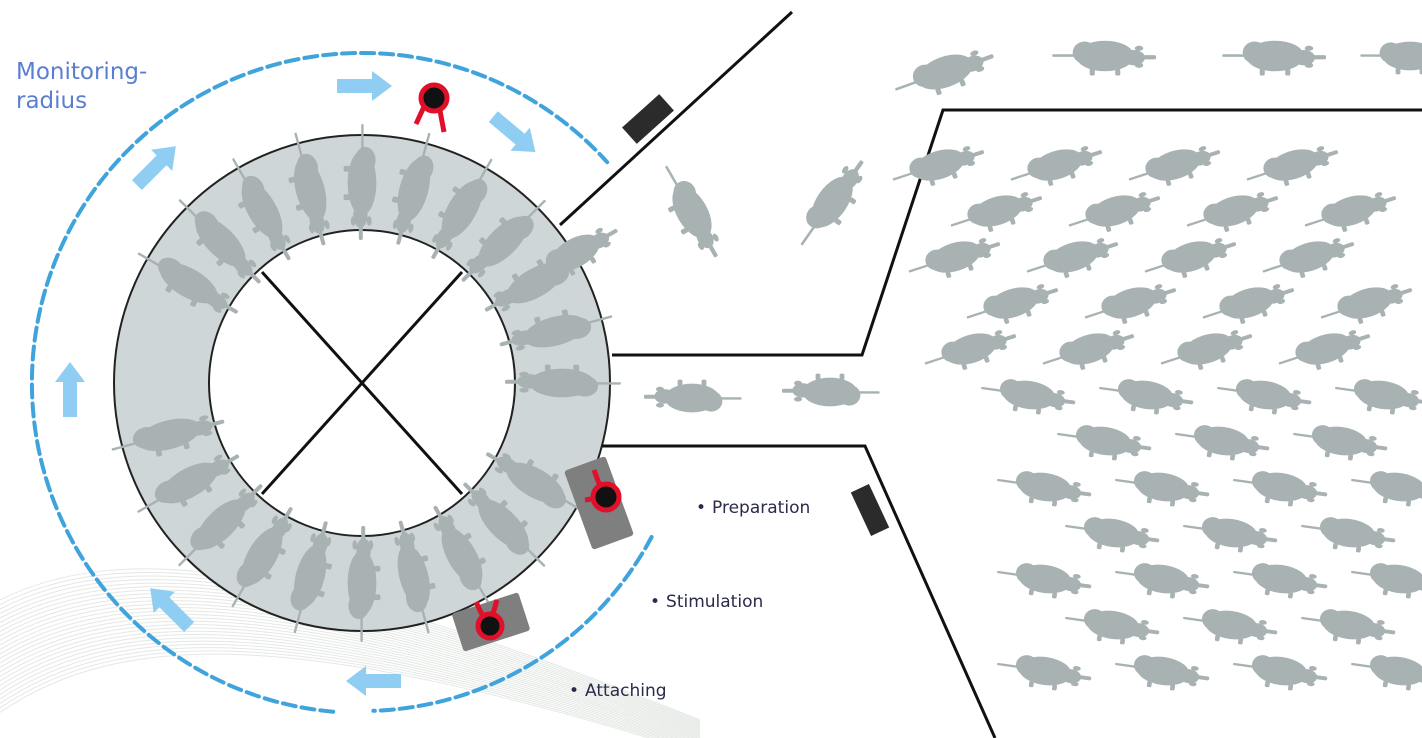 This screenshot has height=738, width=1422. I want to click on attaching-label: • Attaching, so click(618, 691).